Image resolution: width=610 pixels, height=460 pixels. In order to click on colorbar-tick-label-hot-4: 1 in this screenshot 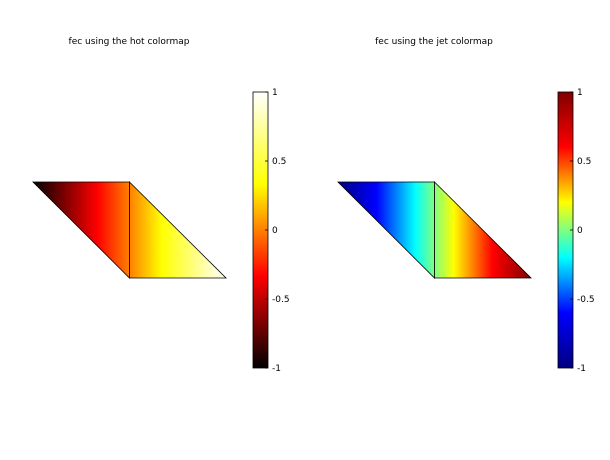, I will do `click(275, 93)`.